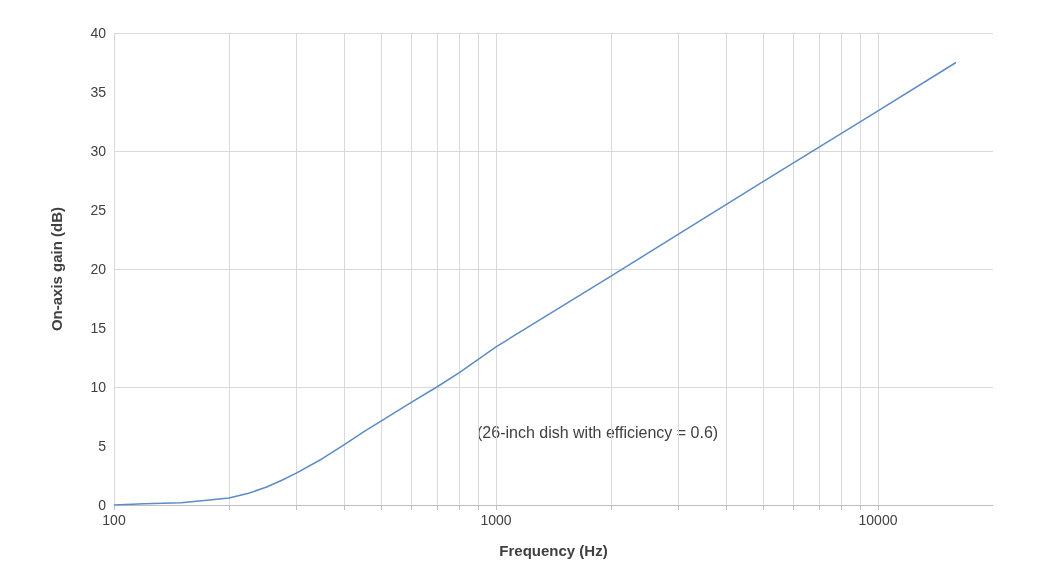 This screenshot has height=588, width=1038. I want to click on y-tick-label: 5, so click(102, 446).